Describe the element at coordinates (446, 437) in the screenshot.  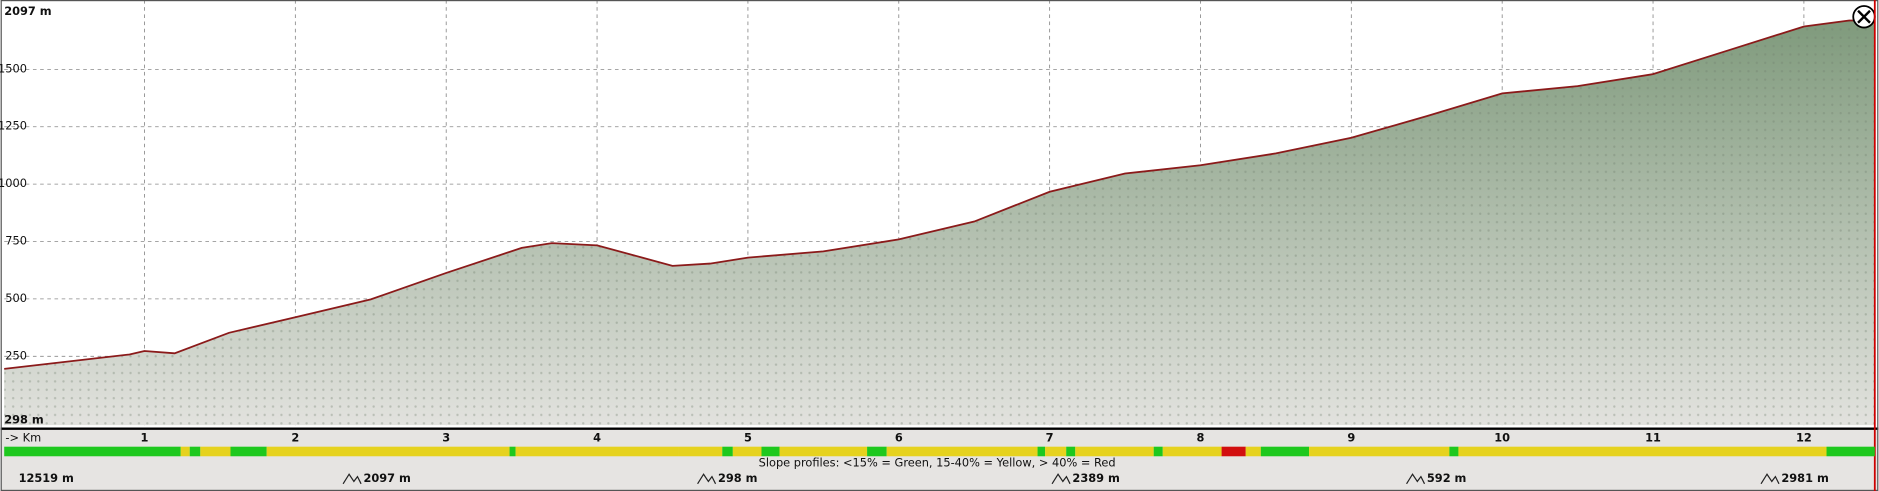
I see `x-tick-label: 3` at that location.